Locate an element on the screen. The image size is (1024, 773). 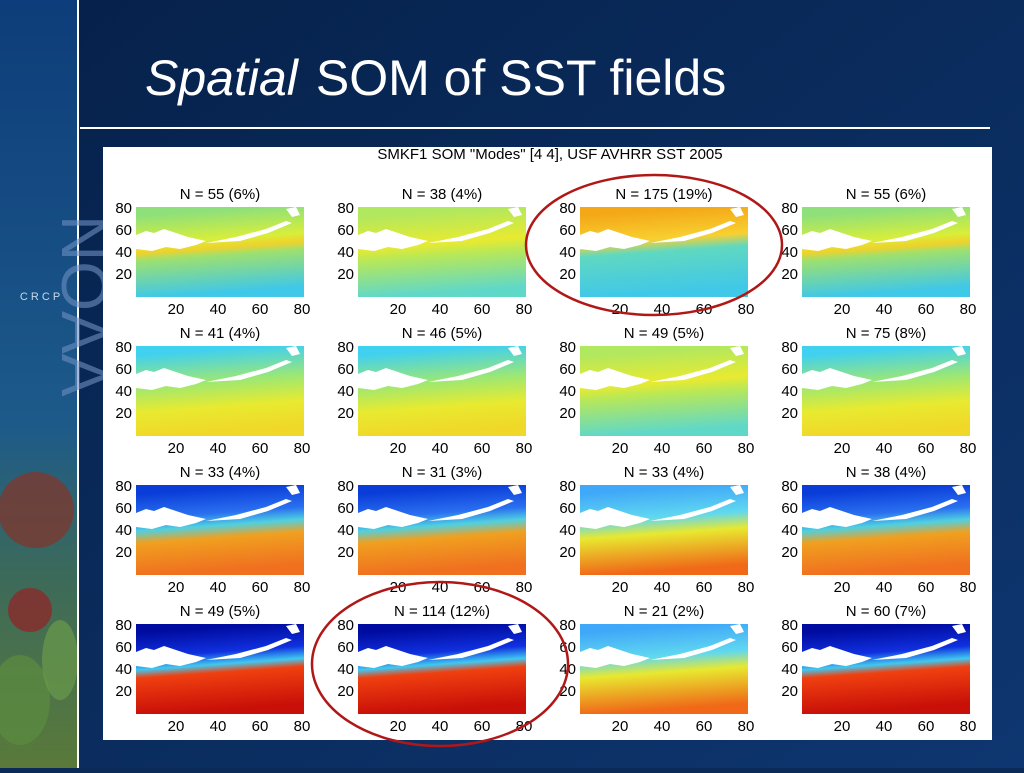
panel-title: N = 114 (12%) is located at coordinates (442, 611).